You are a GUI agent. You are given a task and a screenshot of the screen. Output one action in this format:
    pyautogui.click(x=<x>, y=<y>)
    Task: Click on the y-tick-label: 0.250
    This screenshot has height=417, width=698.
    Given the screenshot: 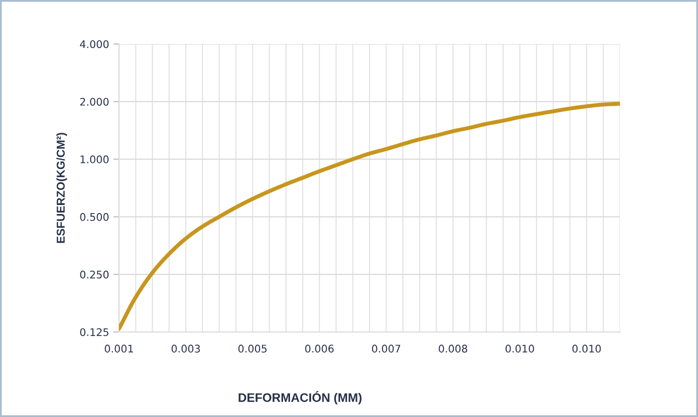 What is the action you would take?
    pyautogui.click(x=94, y=274)
    